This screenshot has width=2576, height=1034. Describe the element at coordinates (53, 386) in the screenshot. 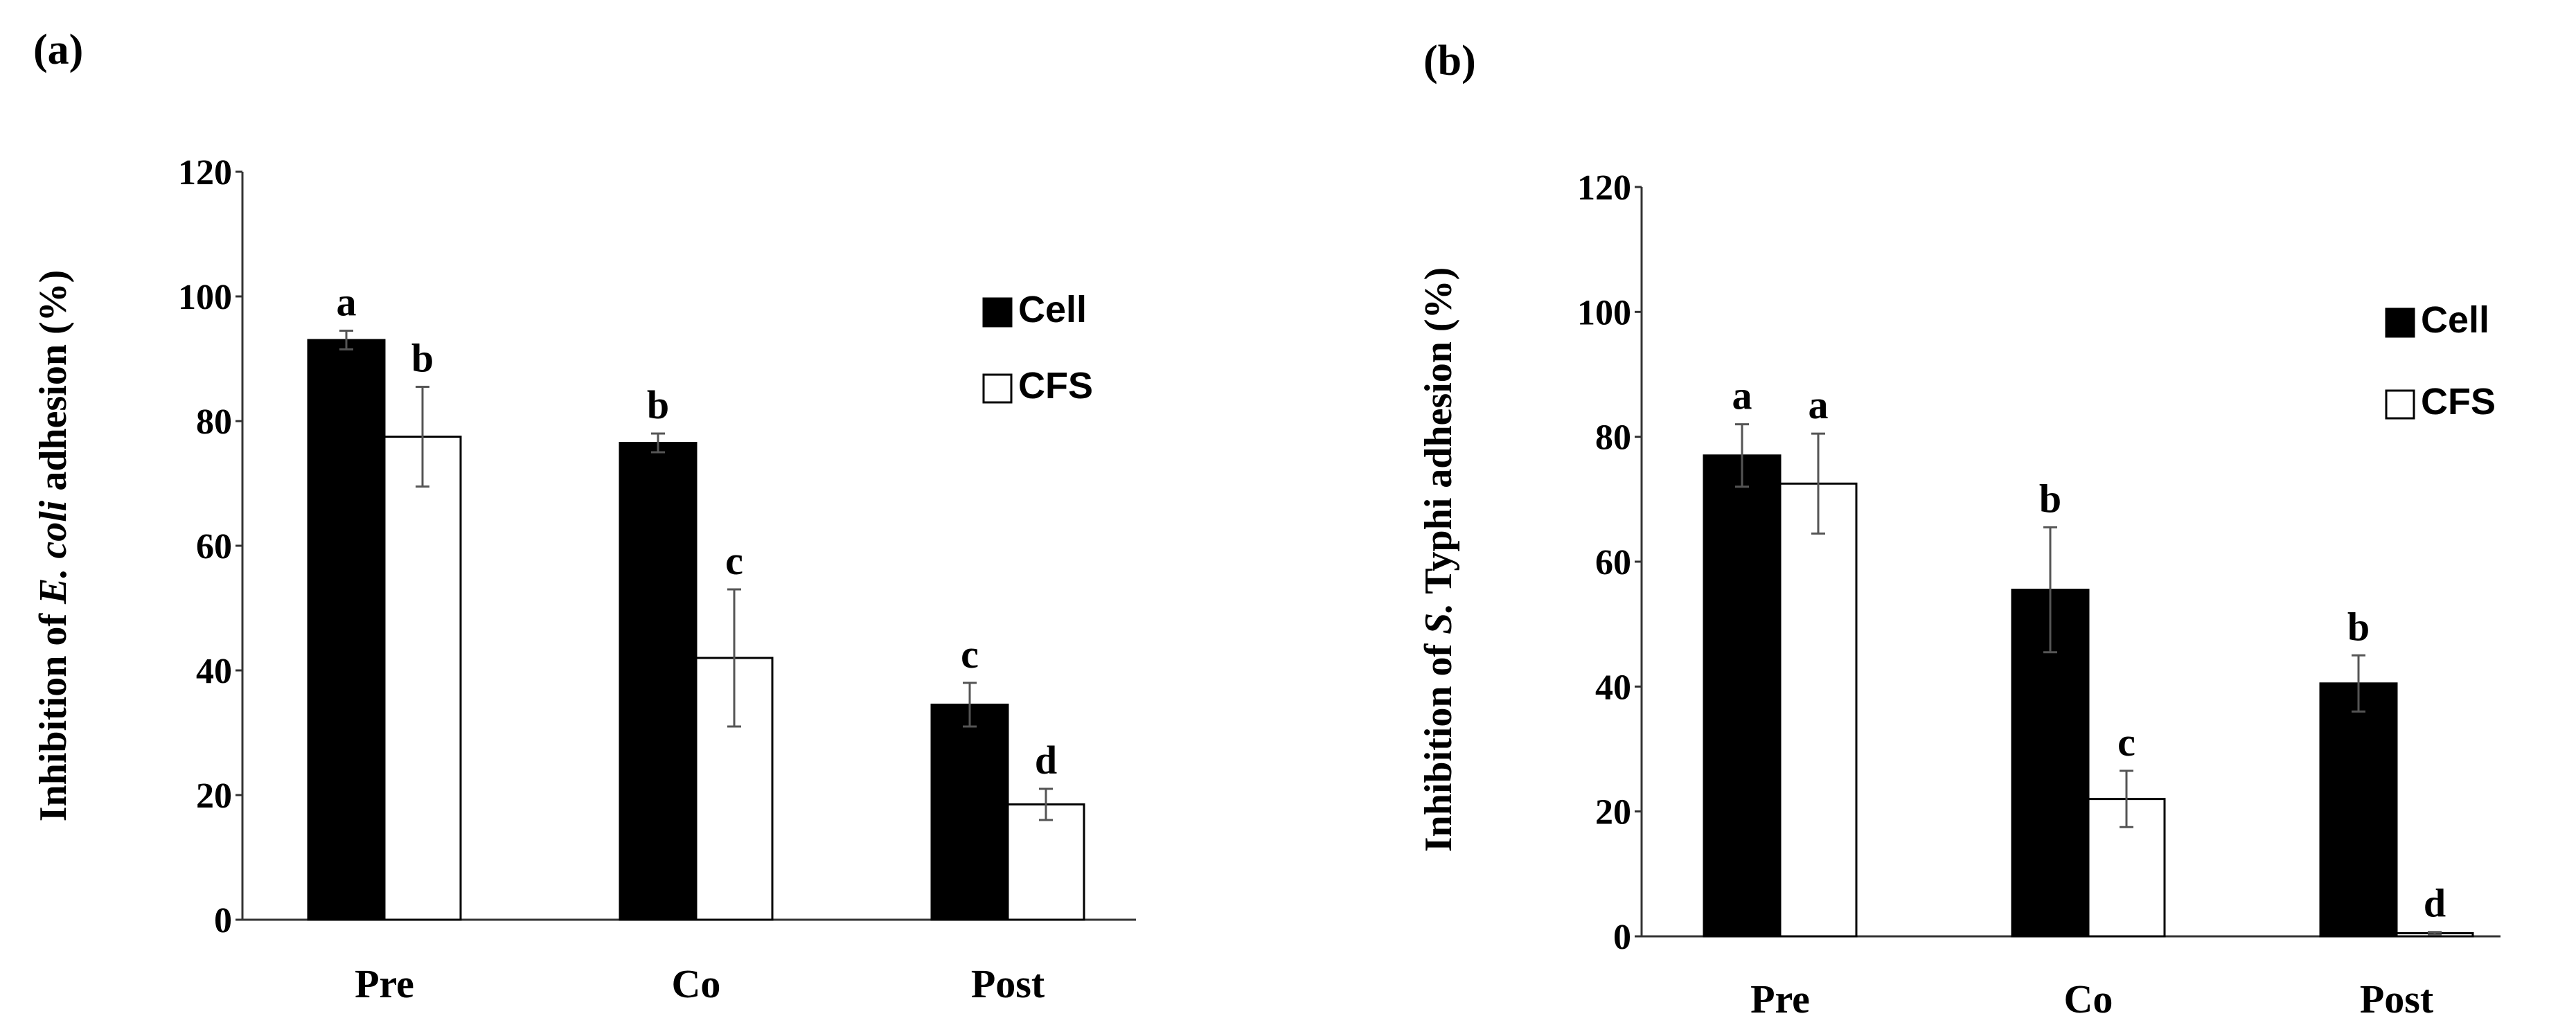

I see `y-axis-label-suffix: adhesion (%)` at that location.